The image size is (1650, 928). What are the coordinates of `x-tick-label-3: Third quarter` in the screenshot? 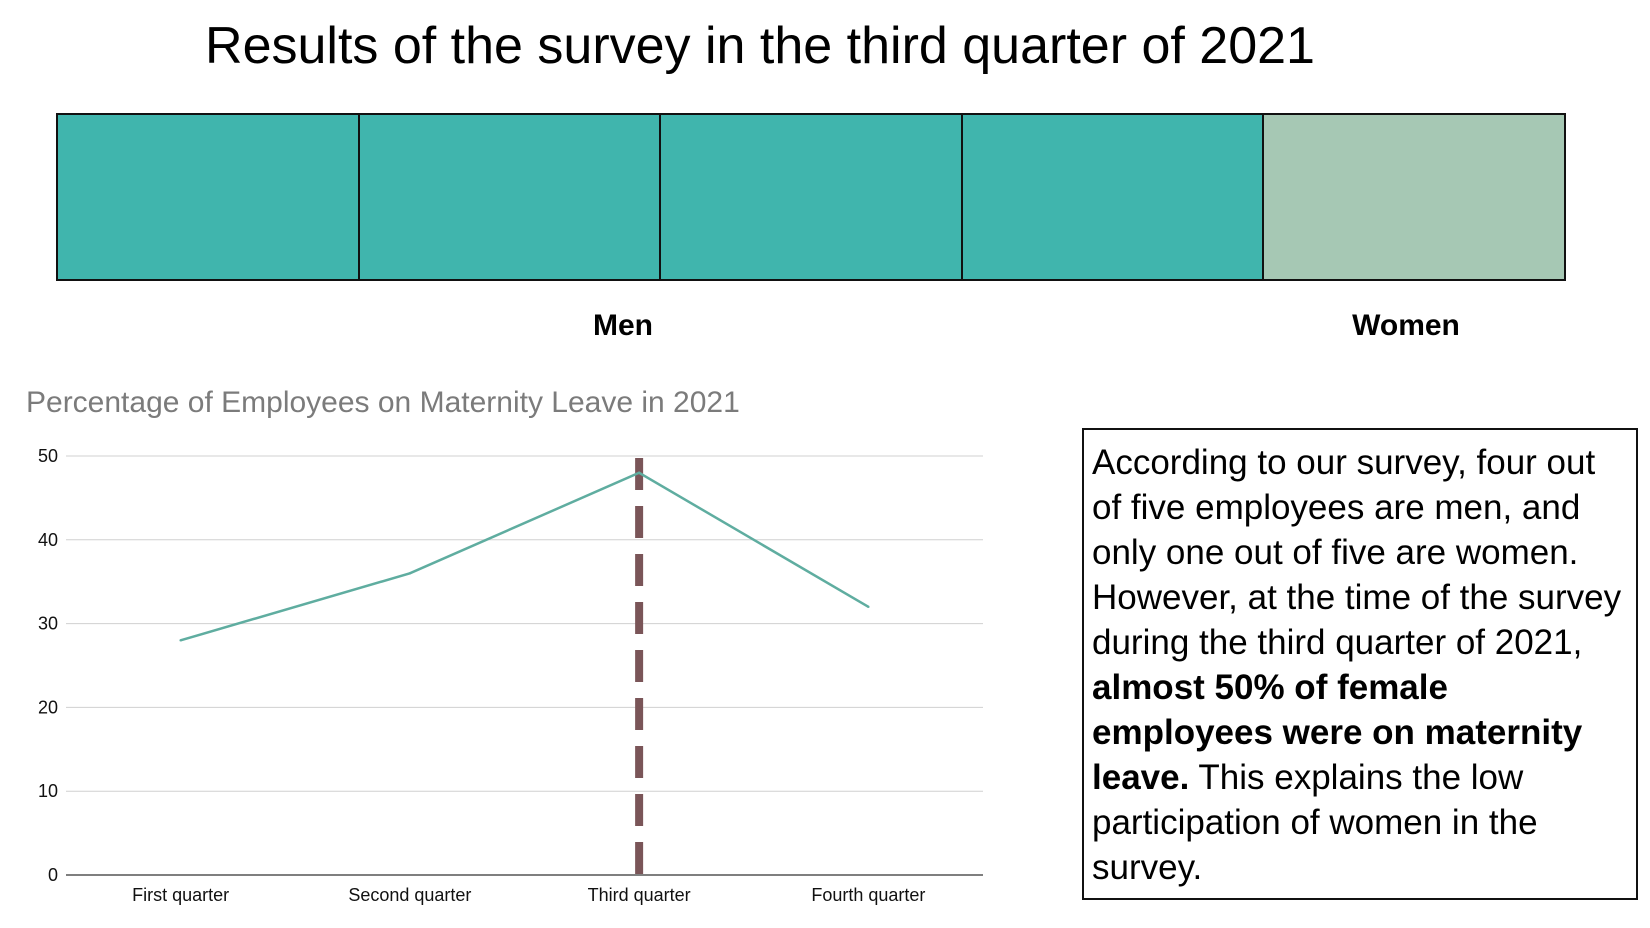 It's located at (639, 895).